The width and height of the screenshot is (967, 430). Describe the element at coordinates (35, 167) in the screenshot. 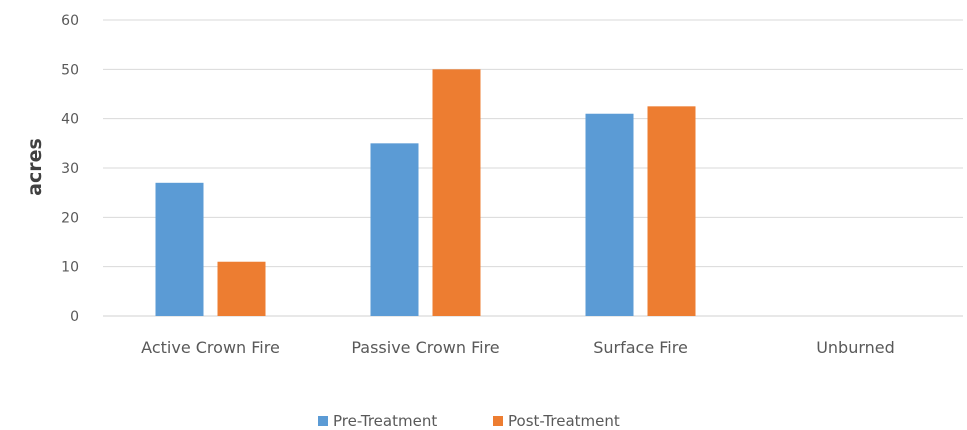

I see `y-axis-title: acres` at that location.